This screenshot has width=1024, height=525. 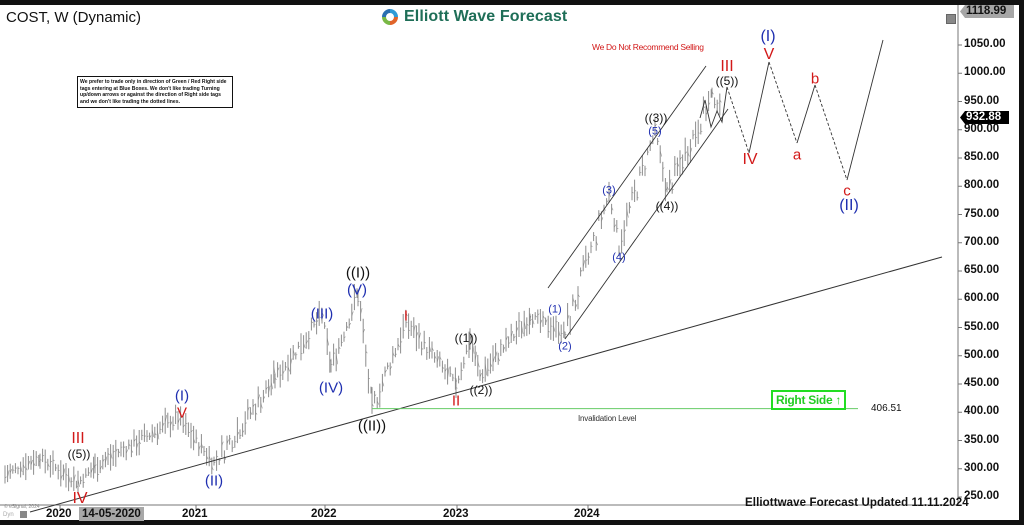 What do you see at coordinates (619, 257) in the screenshot?
I see `wave-label: (4)` at bounding box center [619, 257].